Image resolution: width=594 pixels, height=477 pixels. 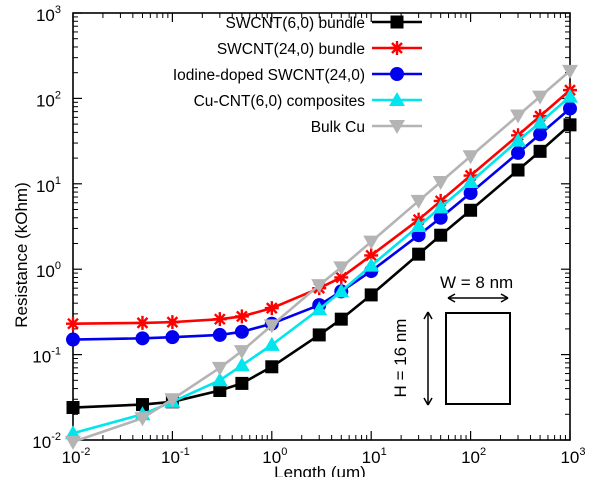 I want to click on legend-label: Bulk Cu, so click(x=338, y=127).